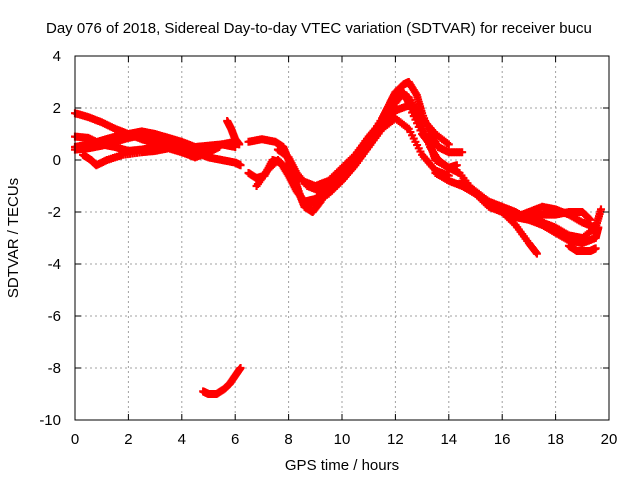 This screenshot has width=640, height=480. What do you see at coordinates (57, 160) in the screenshot?
I see `y-tick-label: 0` at bounding box center [57, 160].